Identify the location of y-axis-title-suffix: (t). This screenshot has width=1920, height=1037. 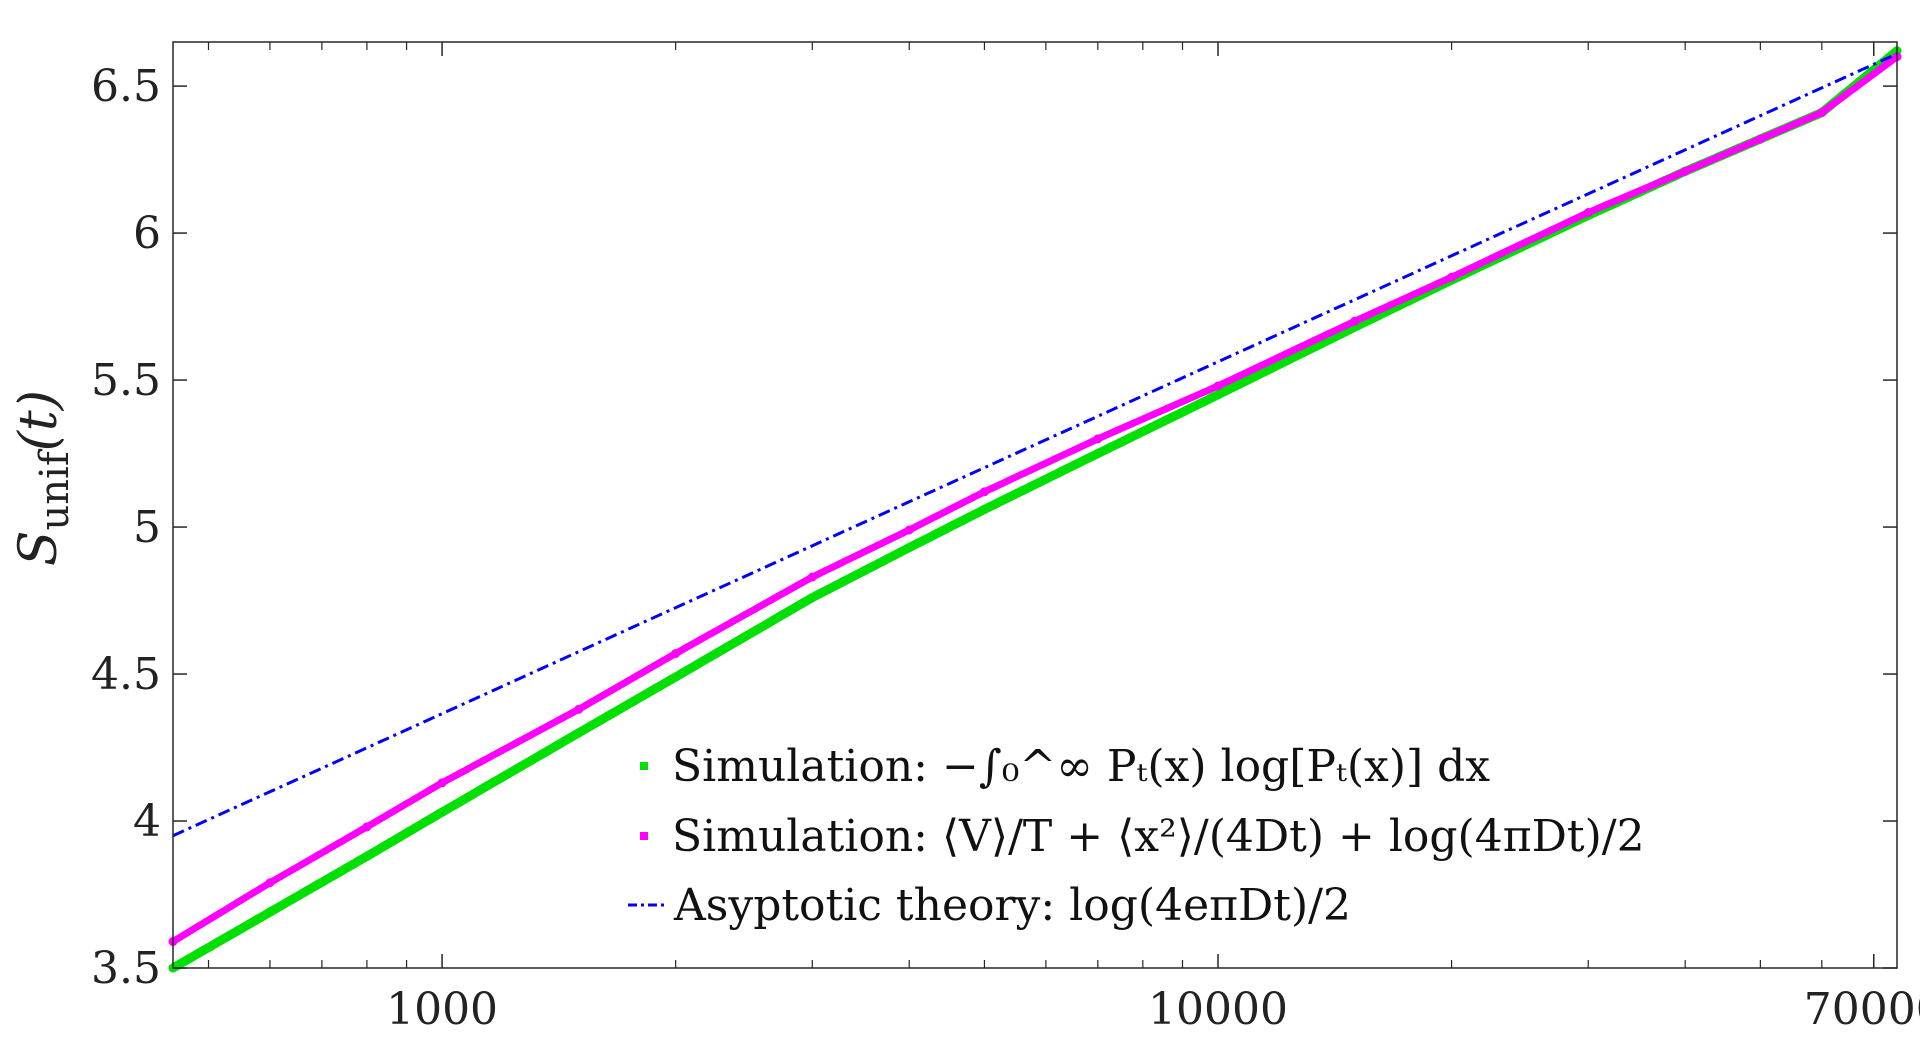
(39, 420).